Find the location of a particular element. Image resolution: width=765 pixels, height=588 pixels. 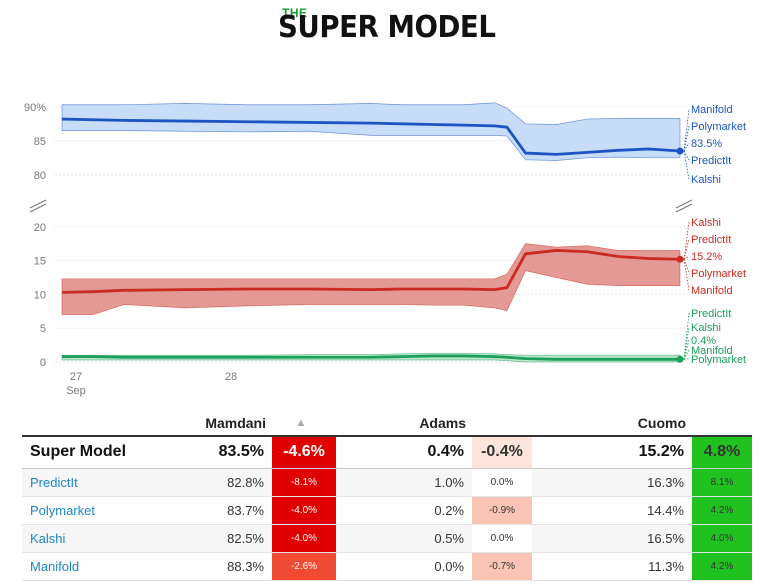

mamdani-value: 83.7% is located at coordinates (232, 510).